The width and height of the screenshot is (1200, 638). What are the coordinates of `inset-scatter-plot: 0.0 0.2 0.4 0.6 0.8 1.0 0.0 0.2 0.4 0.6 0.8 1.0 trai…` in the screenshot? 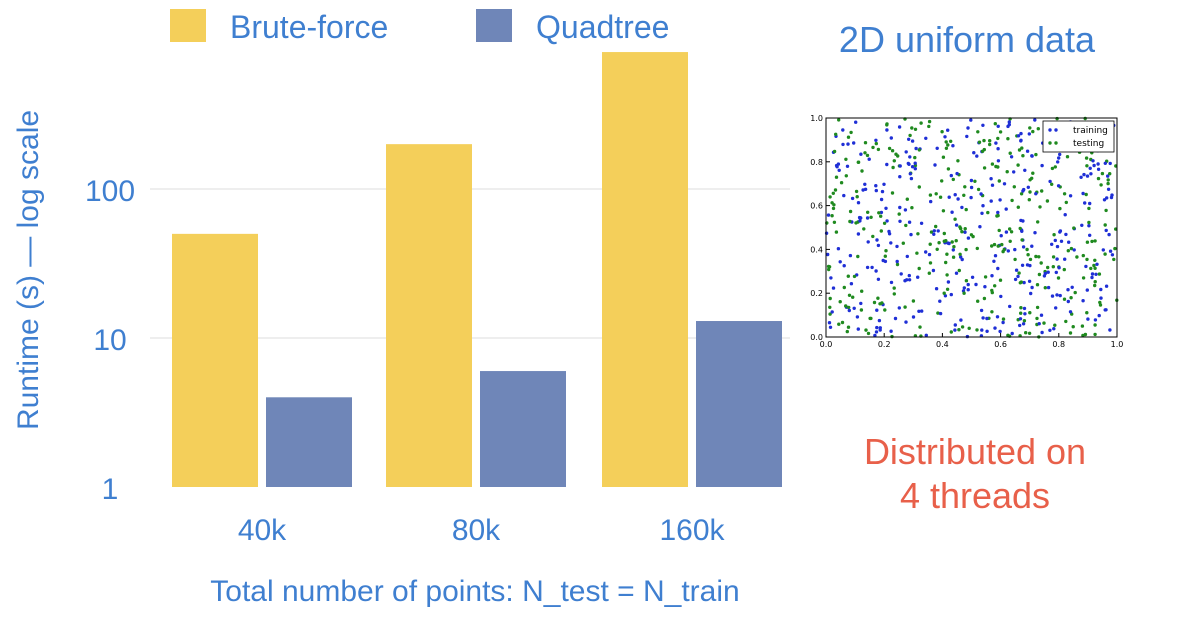 It's located at (966, 231).